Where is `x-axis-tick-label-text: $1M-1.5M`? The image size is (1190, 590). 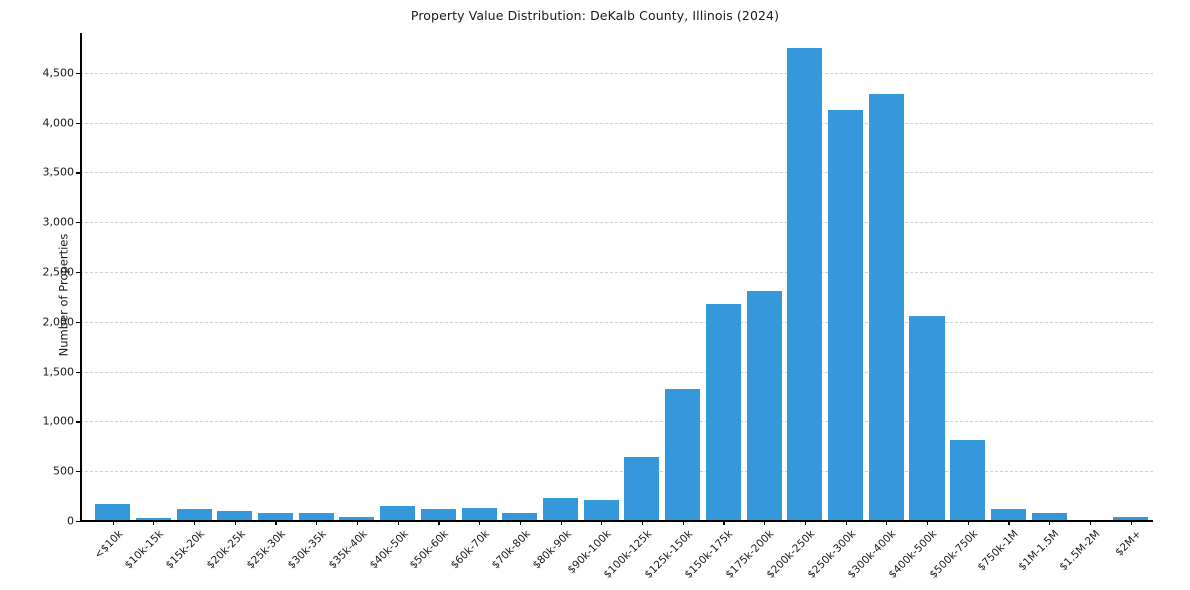
x-axis-tick-label-text: $1M-1.5M is located at coordinates (1039, 551).